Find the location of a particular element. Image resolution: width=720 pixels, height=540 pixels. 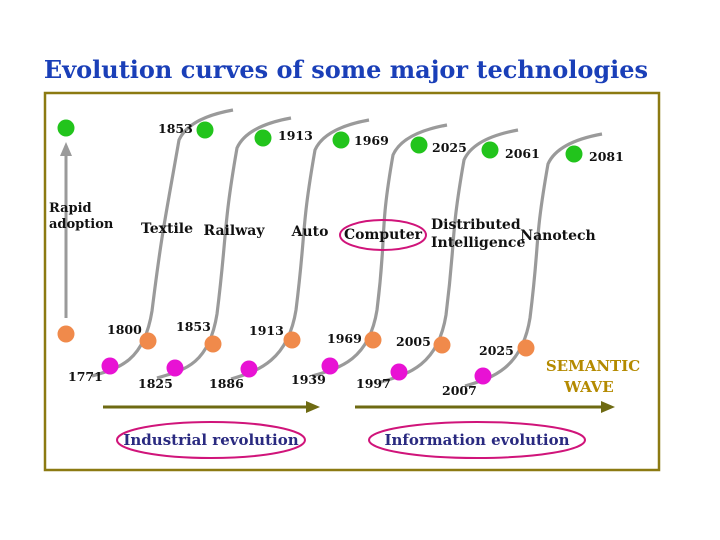

industrial-era-arrowhead is located at coordinates (313, 407).